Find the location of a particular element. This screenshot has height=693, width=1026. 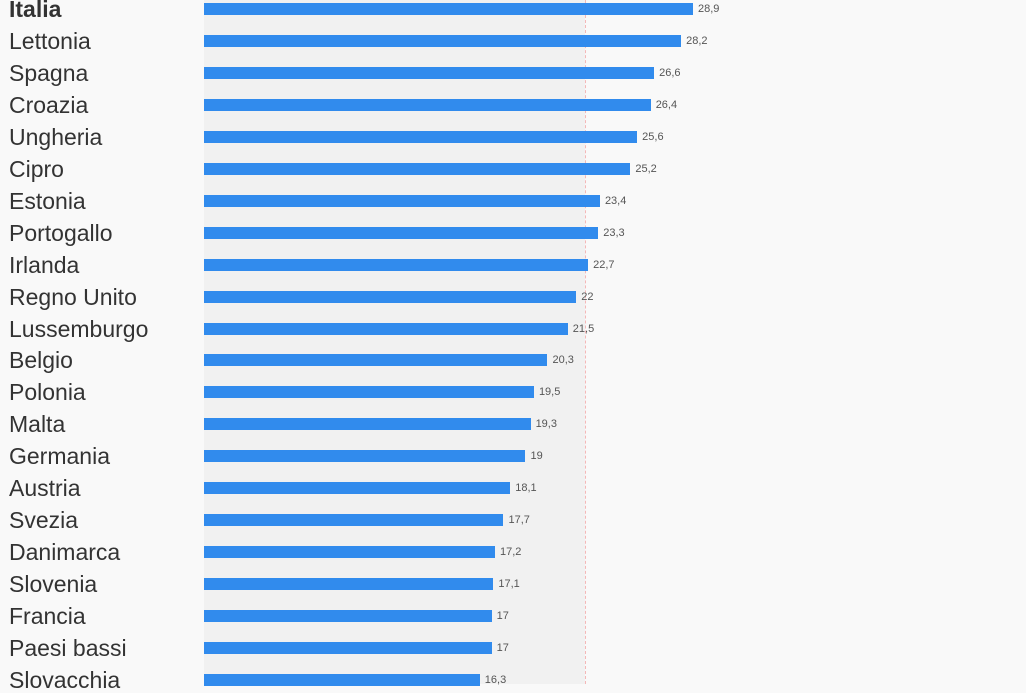

value-label: 23,3 is located at coordinates (614, 232).